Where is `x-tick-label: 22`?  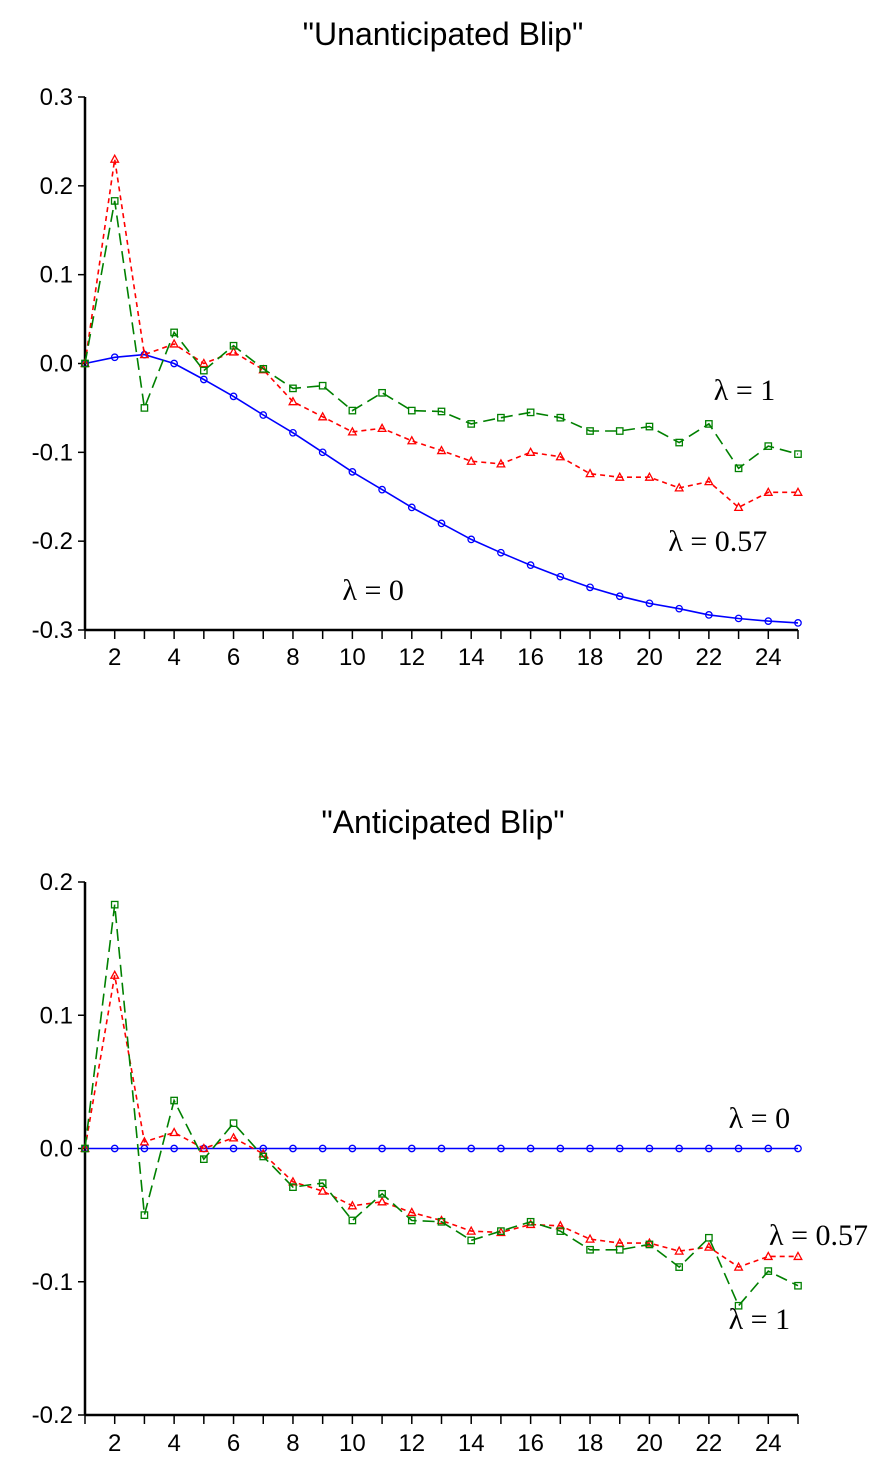
x-tick-label: 22 is located at coordinates (709, 657).